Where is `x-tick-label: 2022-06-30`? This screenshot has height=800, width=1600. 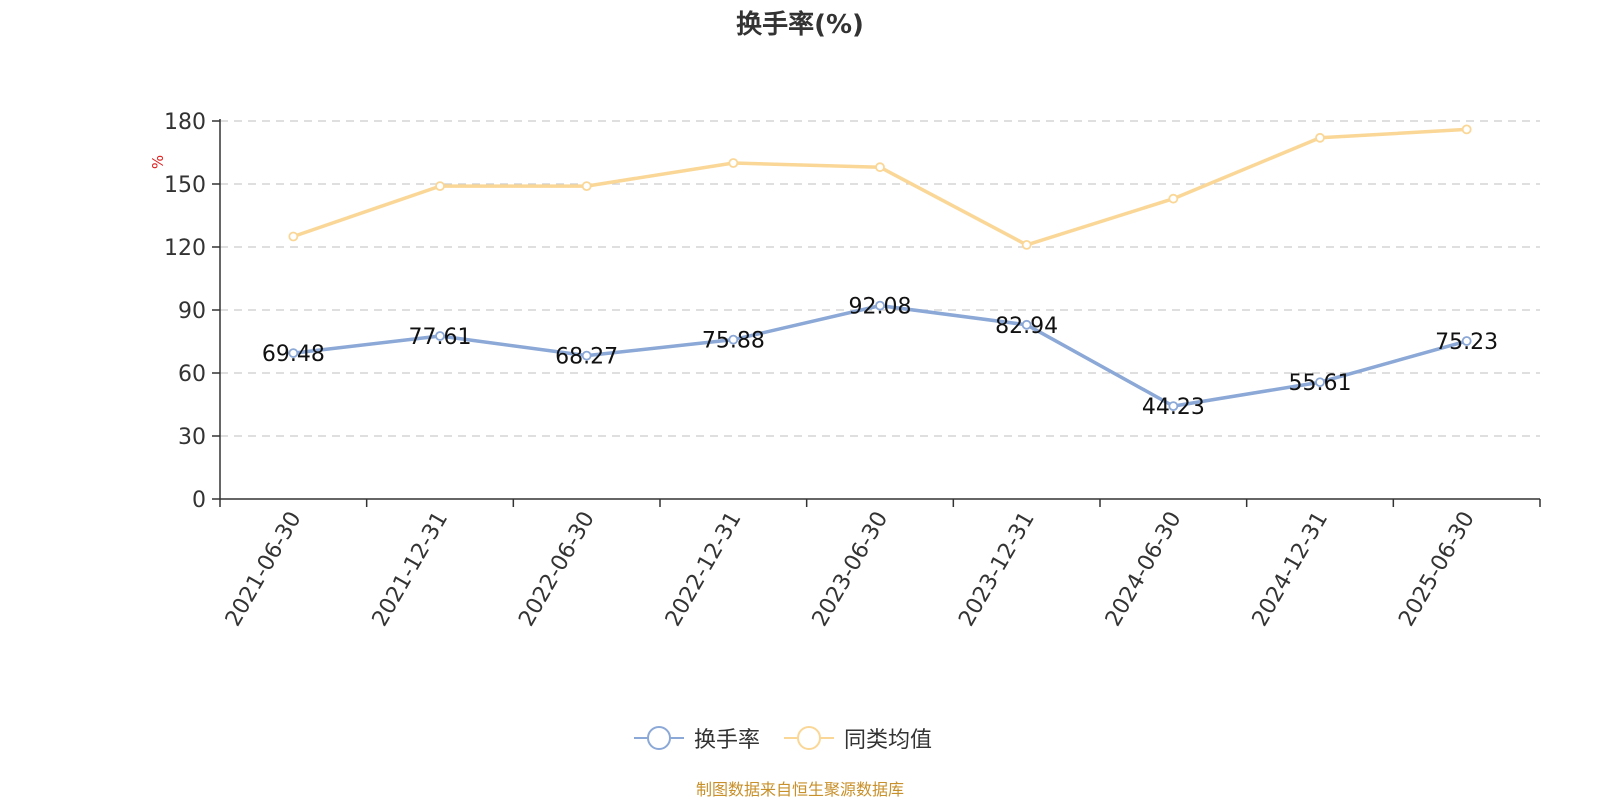
x-tick-label: 2022-06-30 is located at coordinates (557, 569).